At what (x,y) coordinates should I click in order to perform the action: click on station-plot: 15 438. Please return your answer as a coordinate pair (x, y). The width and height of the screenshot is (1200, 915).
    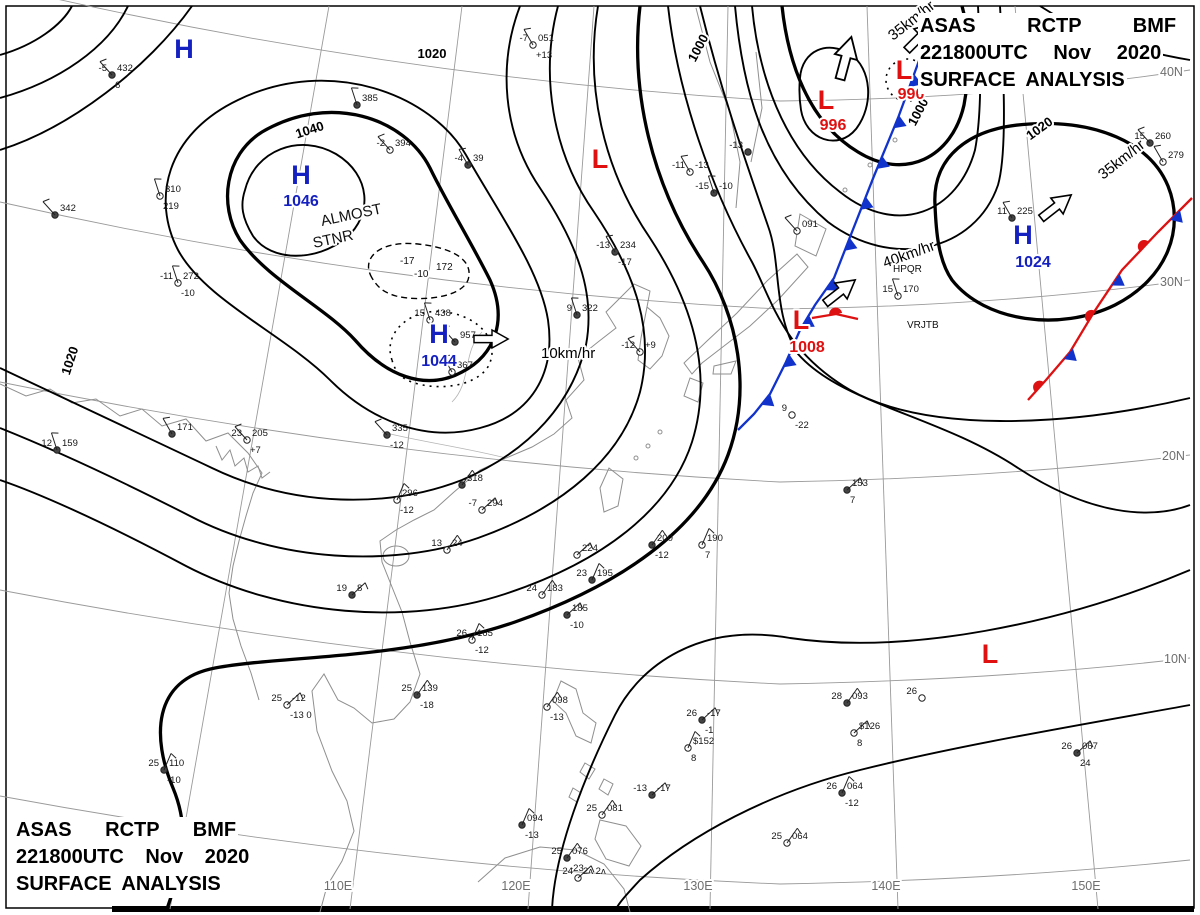
    Looking at the image, I should click on (432, 313).